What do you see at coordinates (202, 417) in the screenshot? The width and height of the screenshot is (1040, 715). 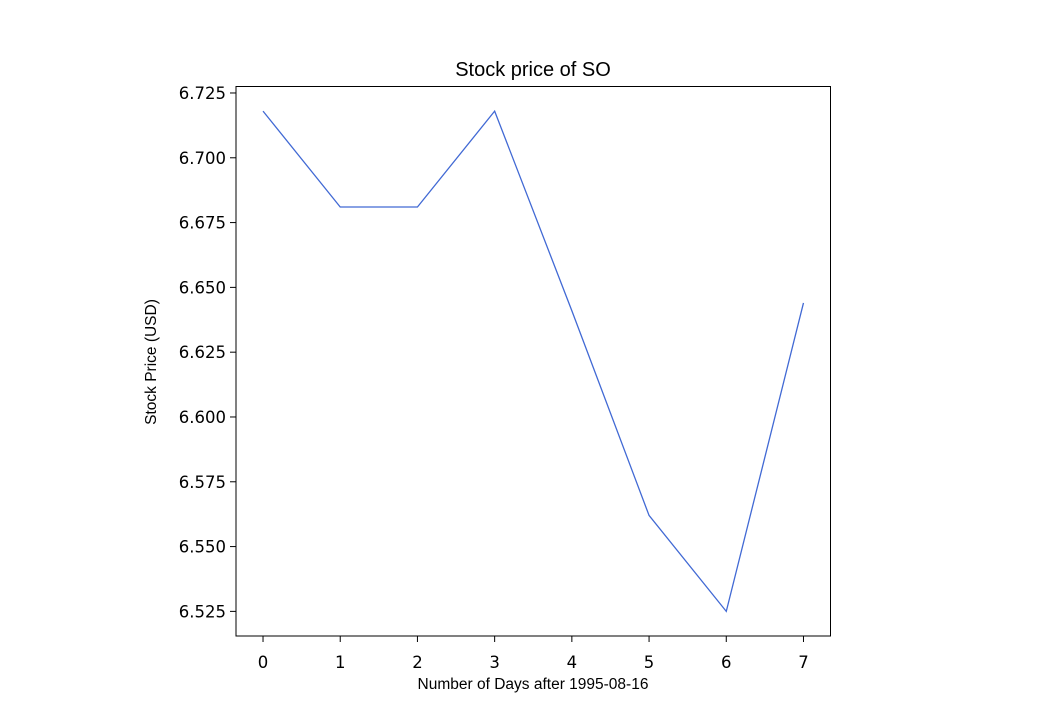 I see `y-tick-label: 6.600` at bounding box center [202, 417].